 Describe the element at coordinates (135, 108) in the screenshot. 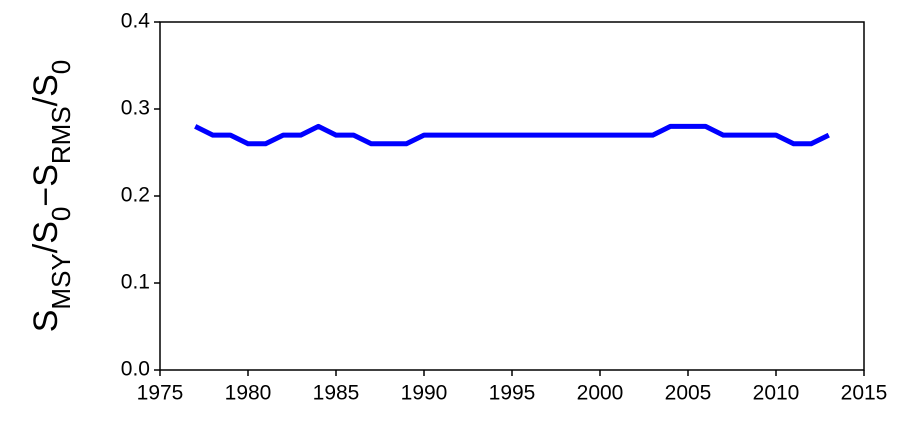

I see `y-tick-label: 0.3` at that location.